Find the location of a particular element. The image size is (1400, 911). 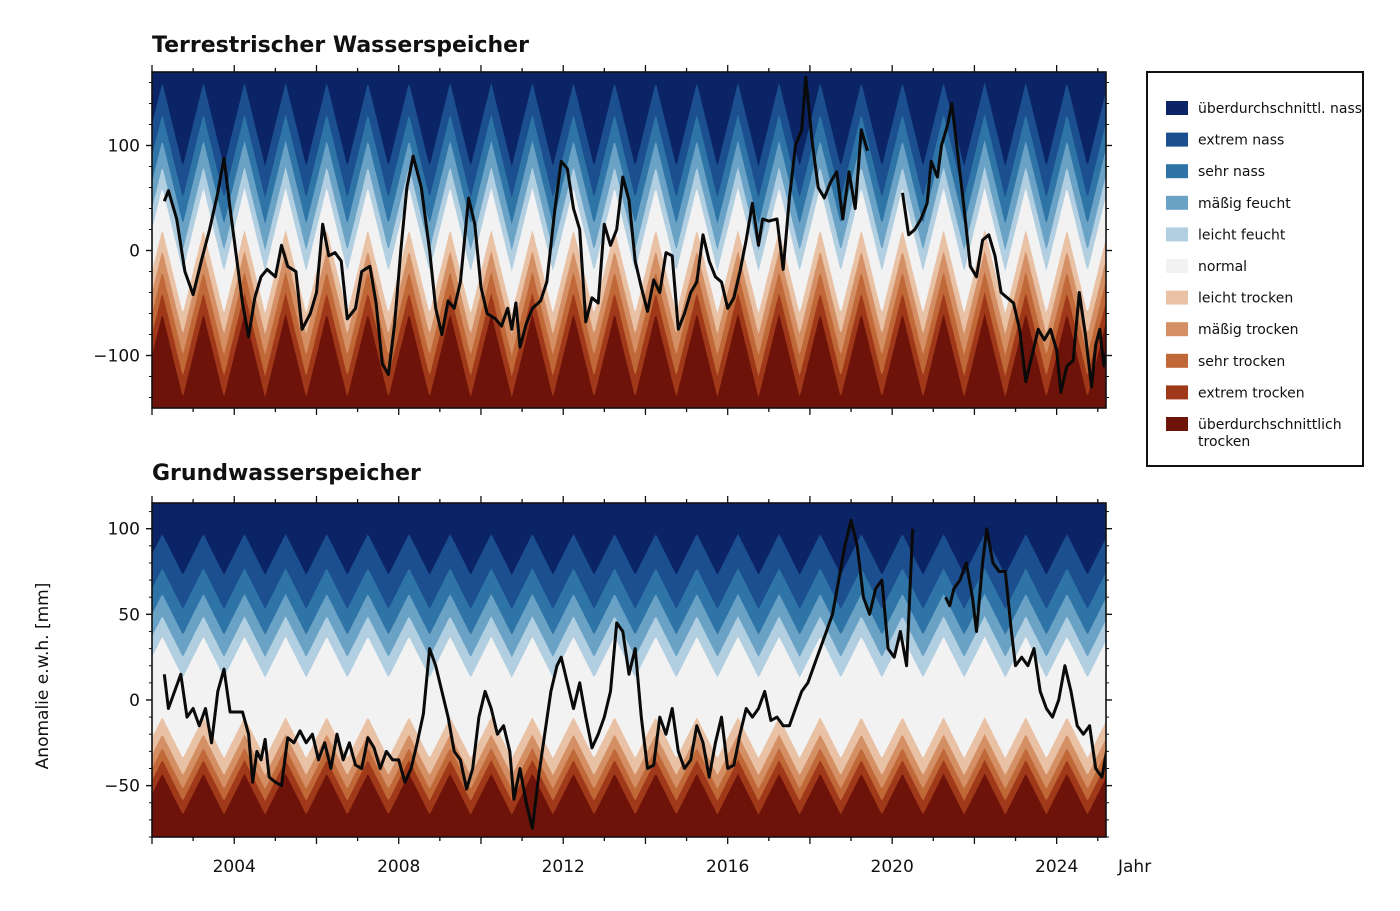

y-tick-label: −50 is located at coordinates (122, 787).